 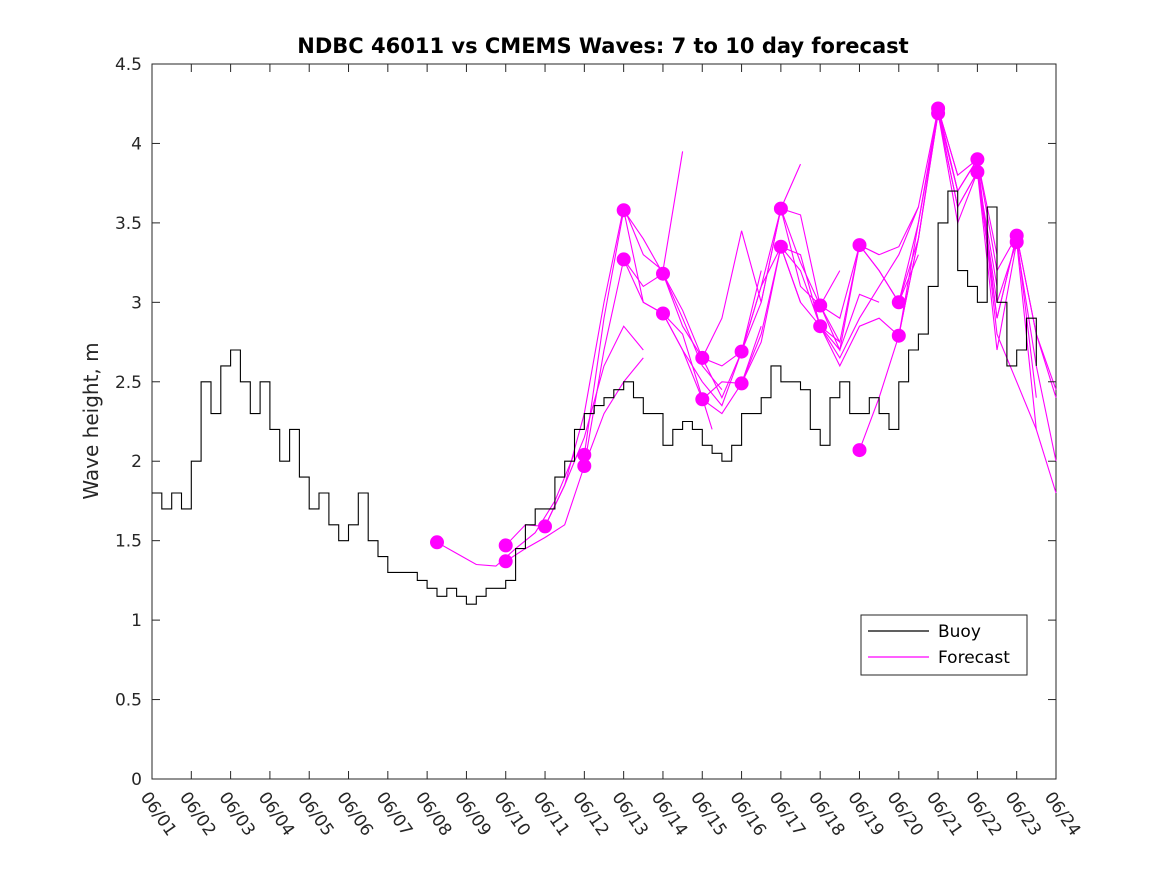 What do you see at coordinates (826, 814) in the screenshot?
I see `x-tick-label: 06/18` at bounding box center [826, 814].